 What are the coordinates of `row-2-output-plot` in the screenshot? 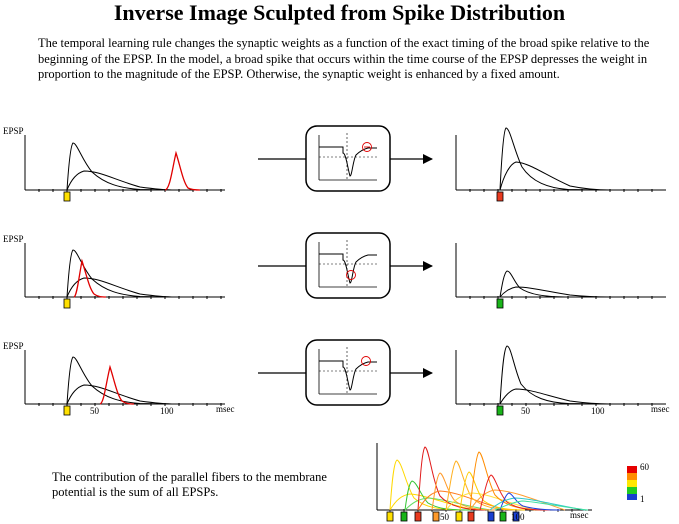 It's located at (560, 276).